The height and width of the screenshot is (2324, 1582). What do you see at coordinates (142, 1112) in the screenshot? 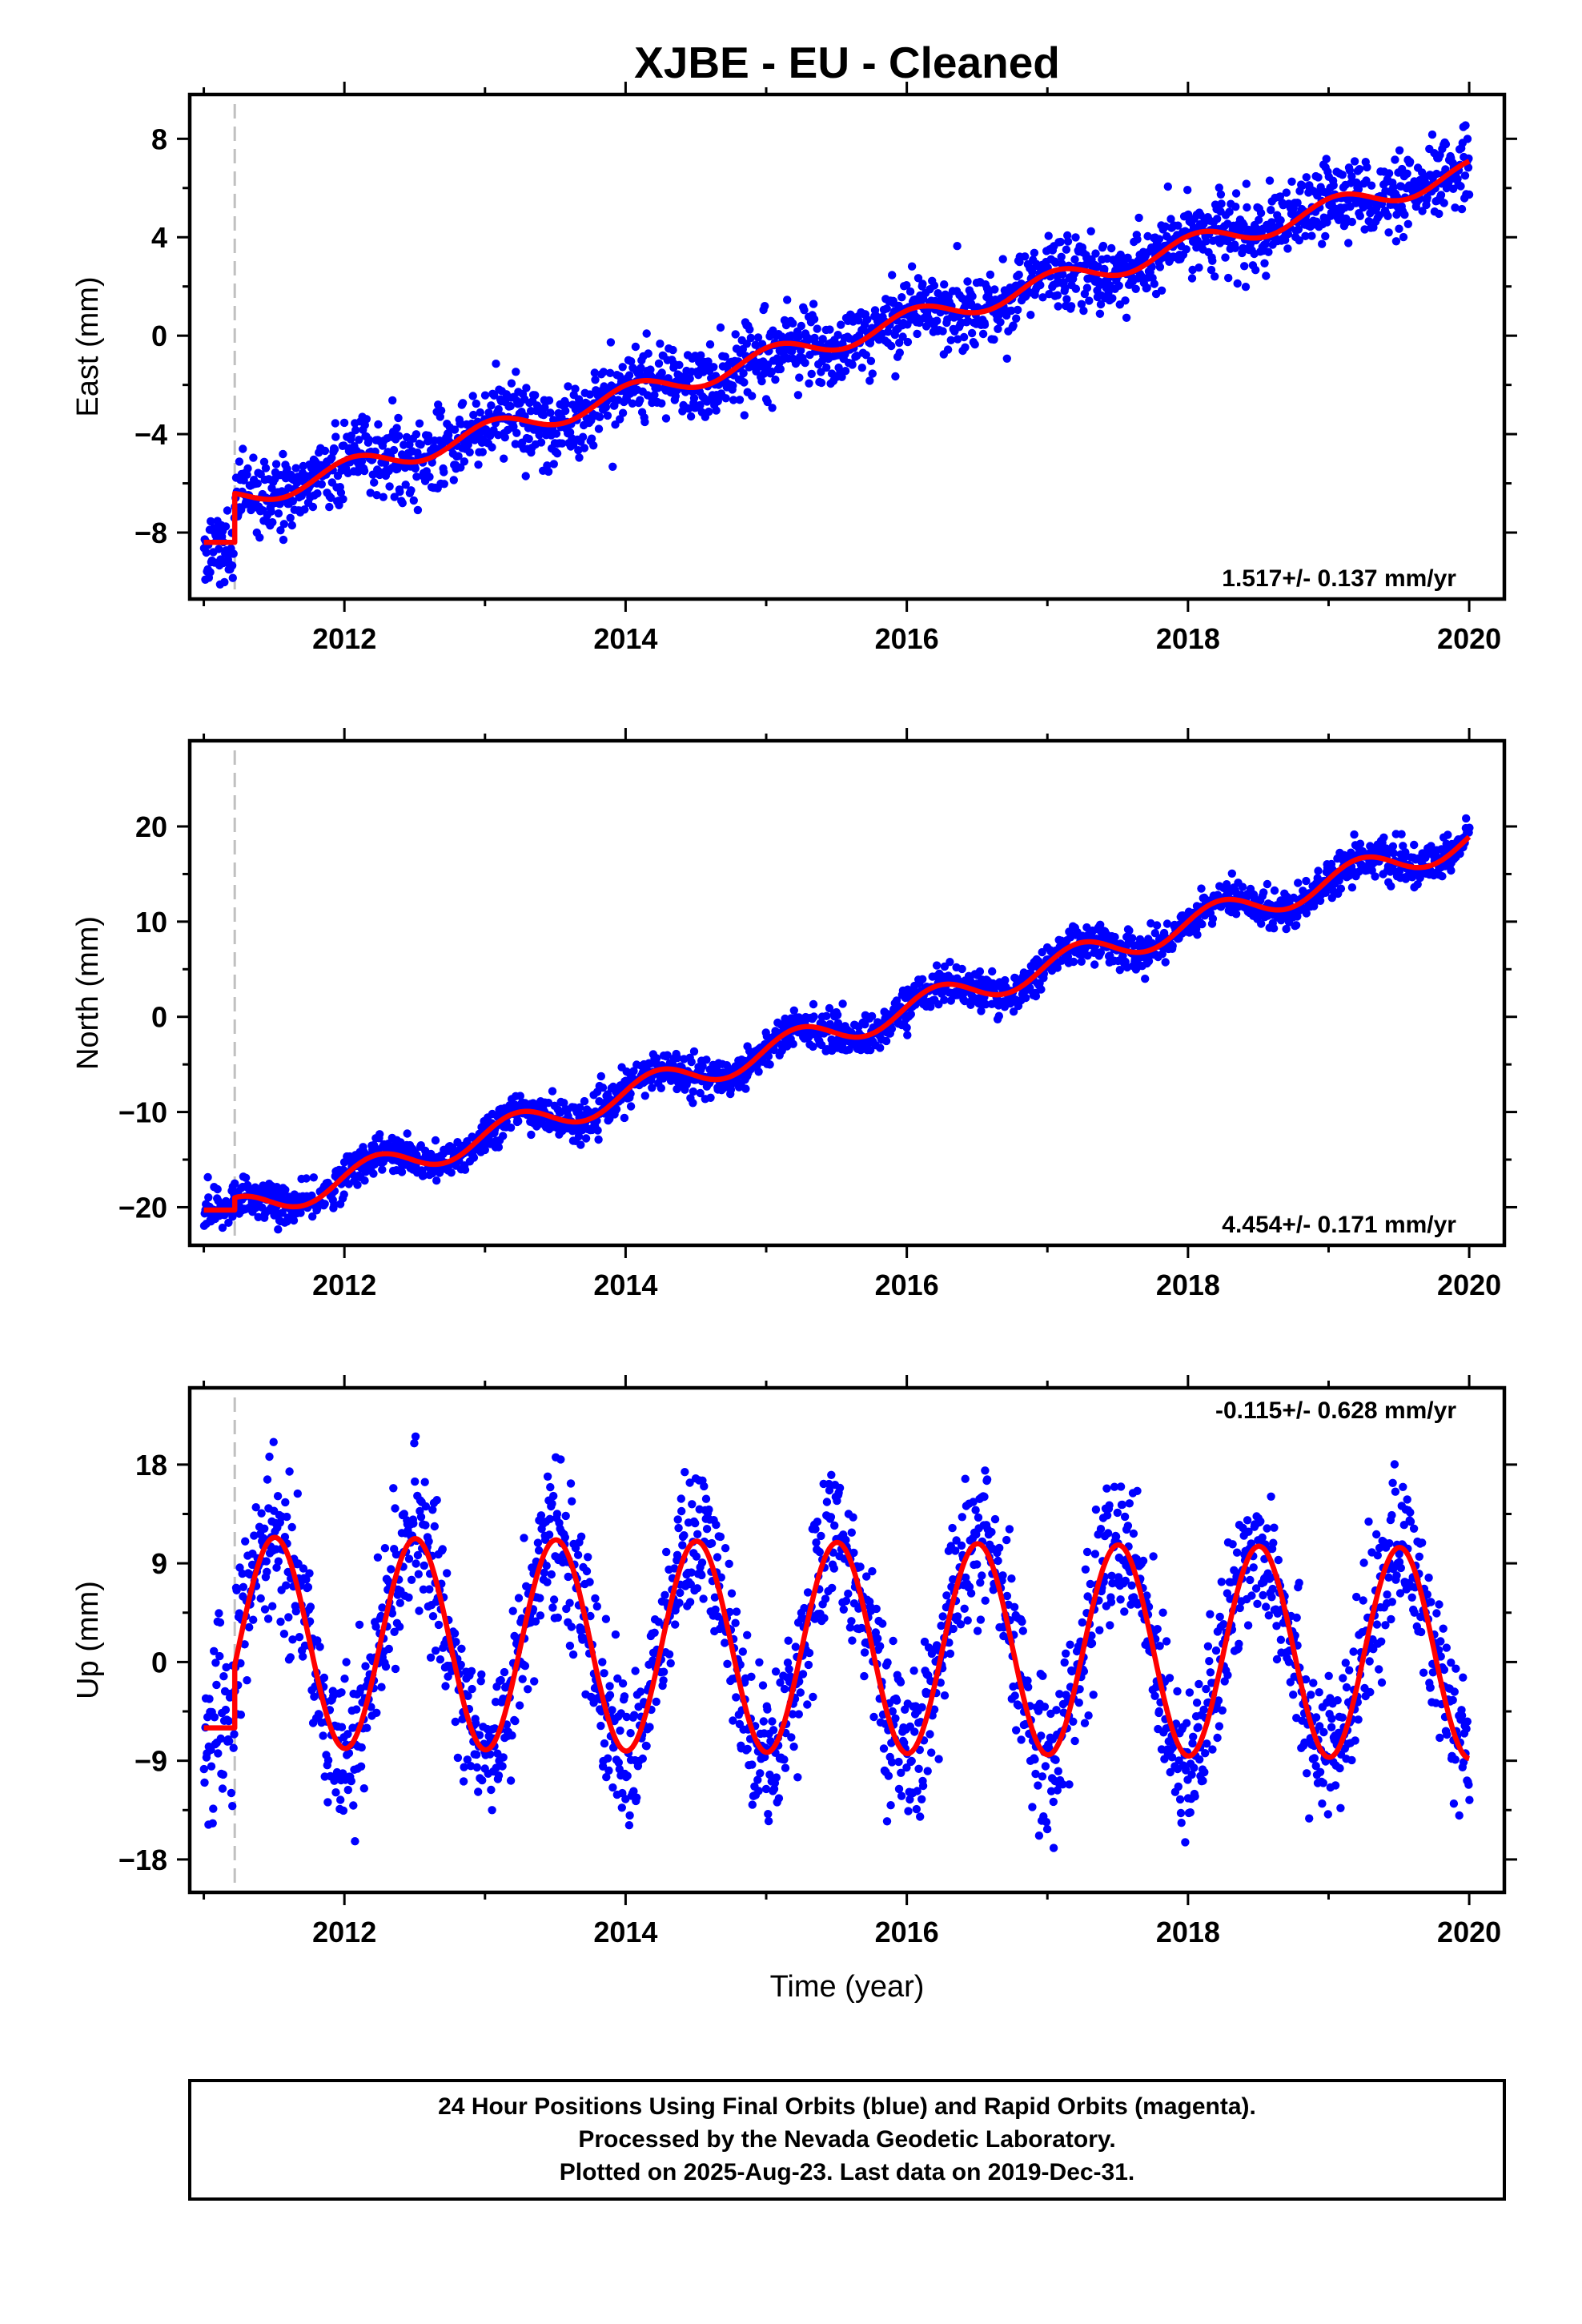
I see `north-ytick-label: −10` at bounding box center [142, 1112].